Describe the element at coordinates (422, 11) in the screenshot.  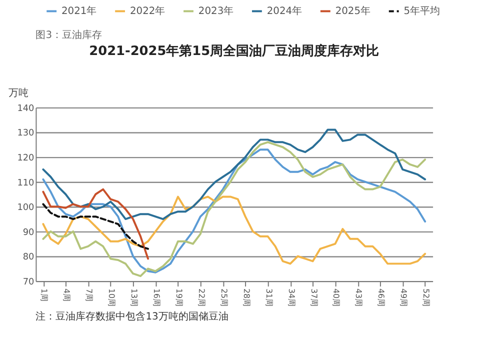
I see `legend-label: 5年平均` at that location.